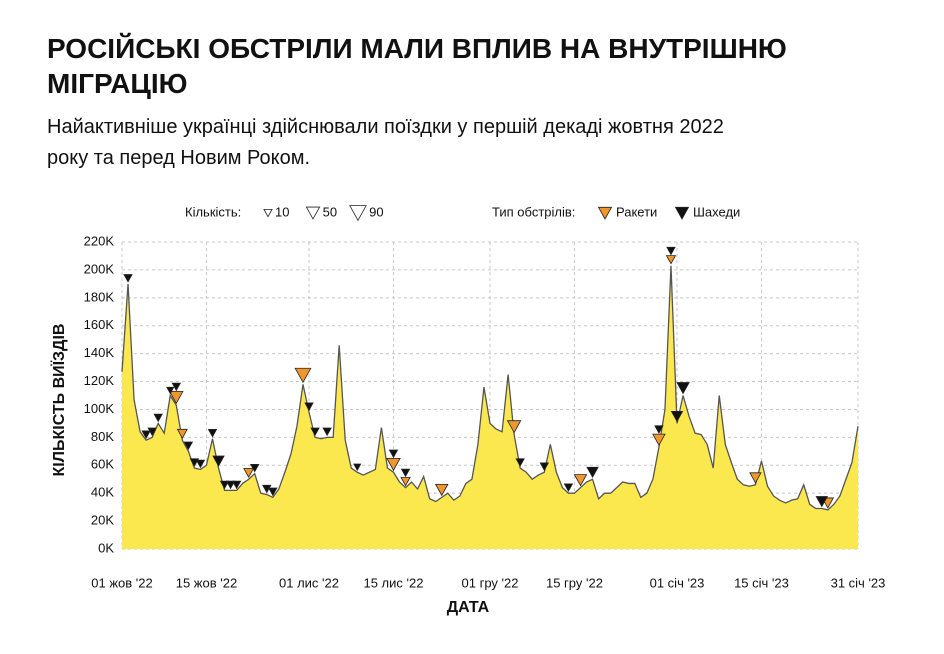 This screenshot has height=654, width=944. What do you see at coordinates (468, 607) in the screenshot?
I see `x-axis-title: ДАТА` at bounding box center [468, 607].